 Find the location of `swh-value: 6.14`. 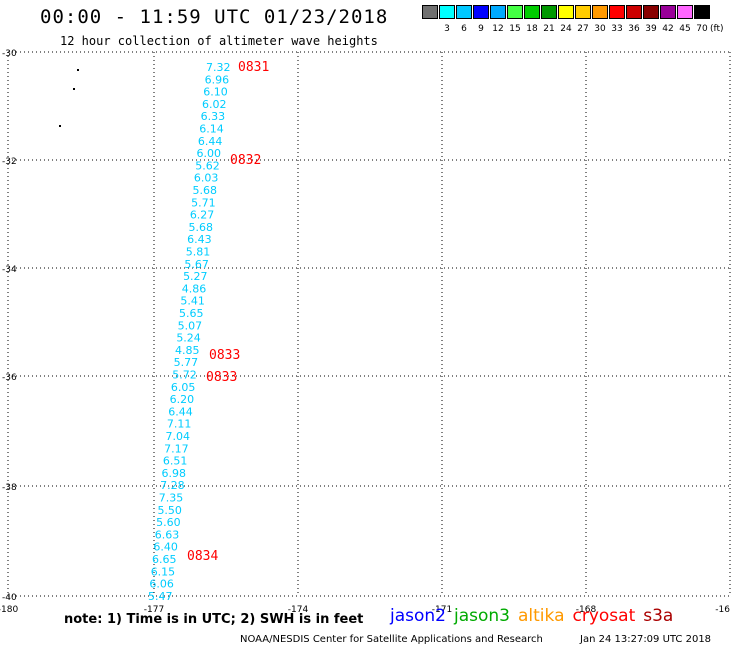

swh-value: 6.14 is located at coordinates (211, 129).